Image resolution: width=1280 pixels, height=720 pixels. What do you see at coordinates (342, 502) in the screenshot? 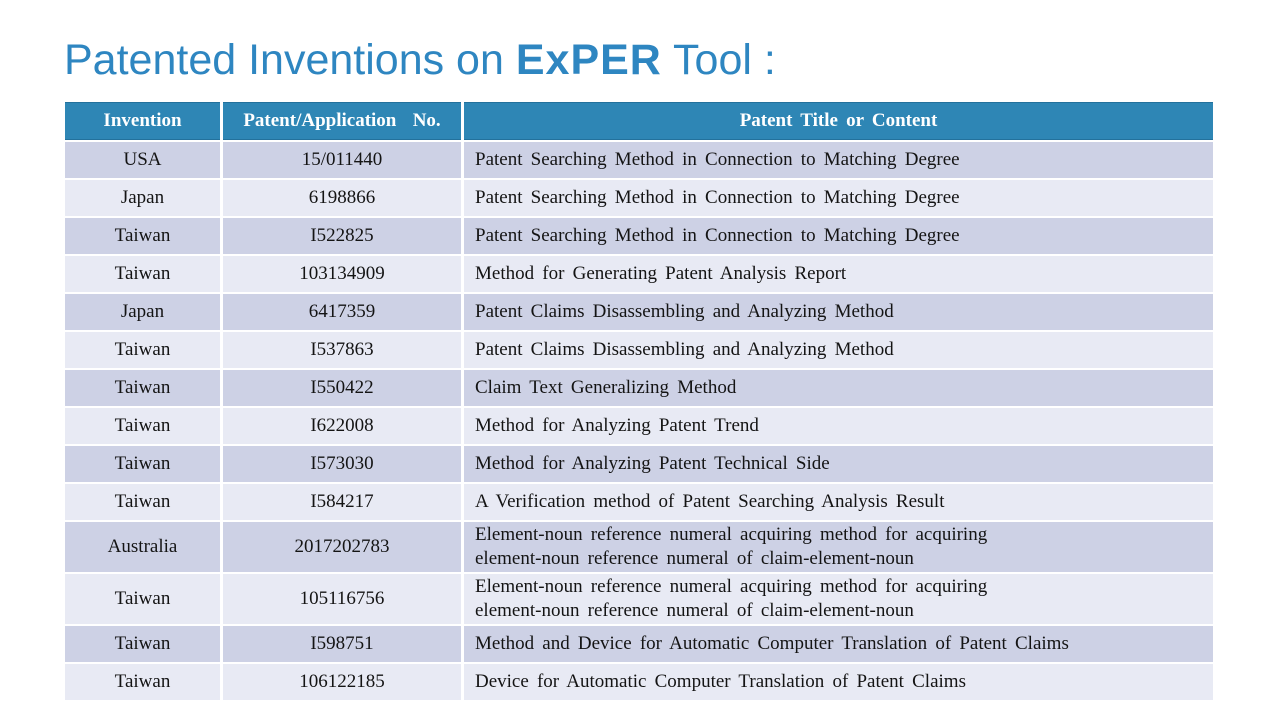
I see `cell-patent-number: I584217` at bounding box center [342, 502].